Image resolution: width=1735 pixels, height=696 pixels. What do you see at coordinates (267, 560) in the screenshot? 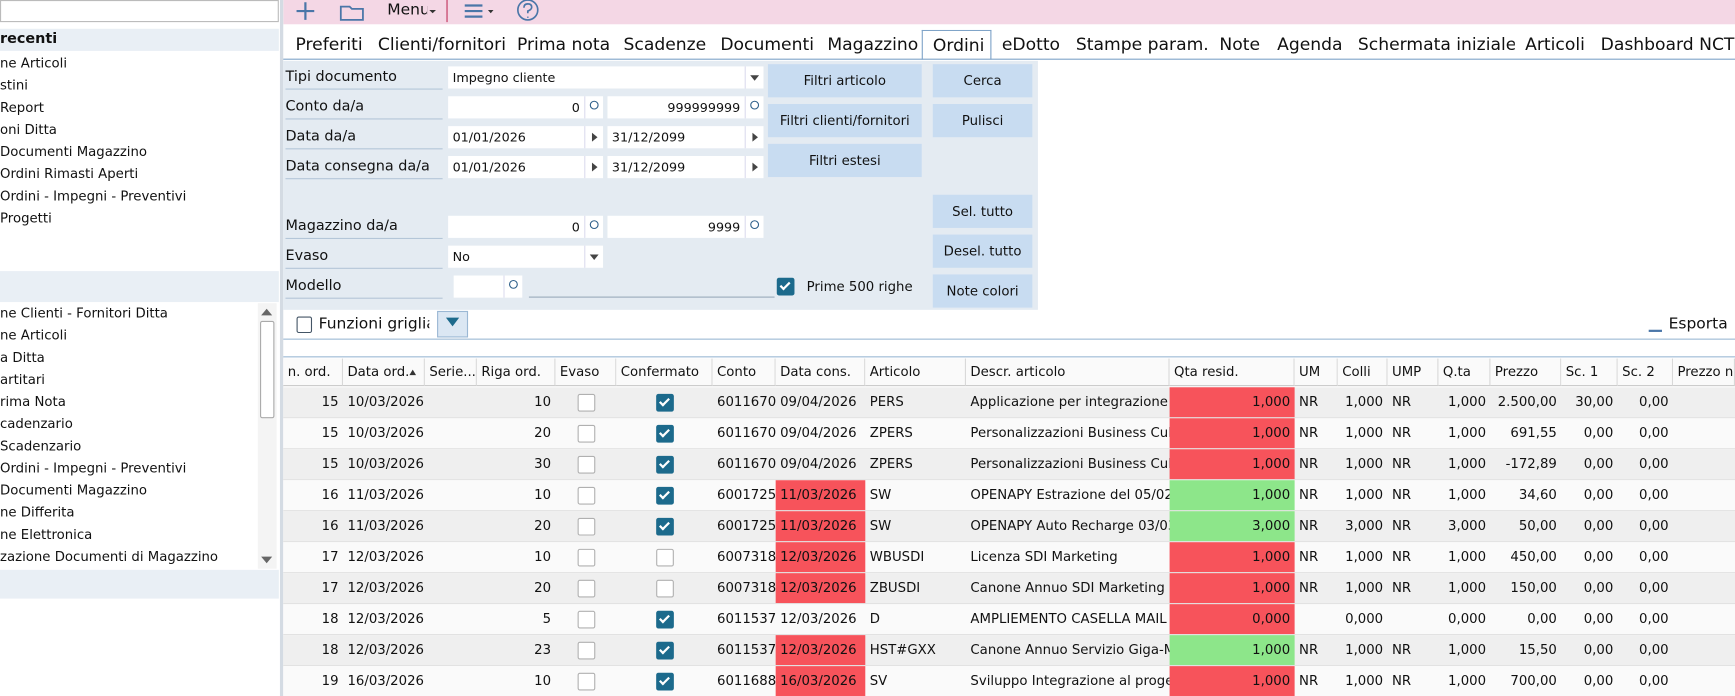
I see `scroll-down` at bounding box center [267, 560].